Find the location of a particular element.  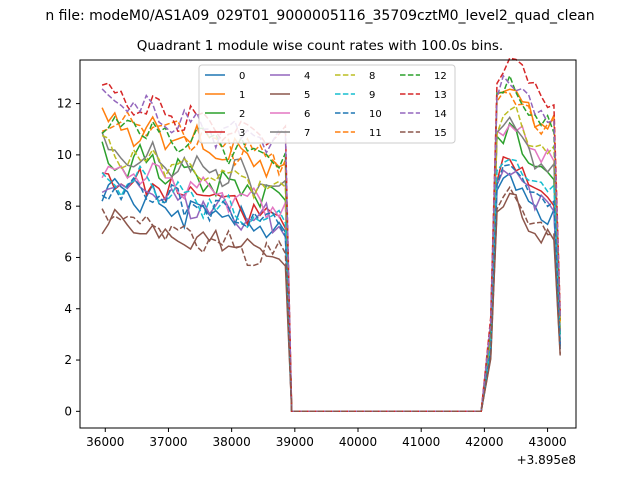

legend-label-15: 15 is located at coordinates (440, 133).